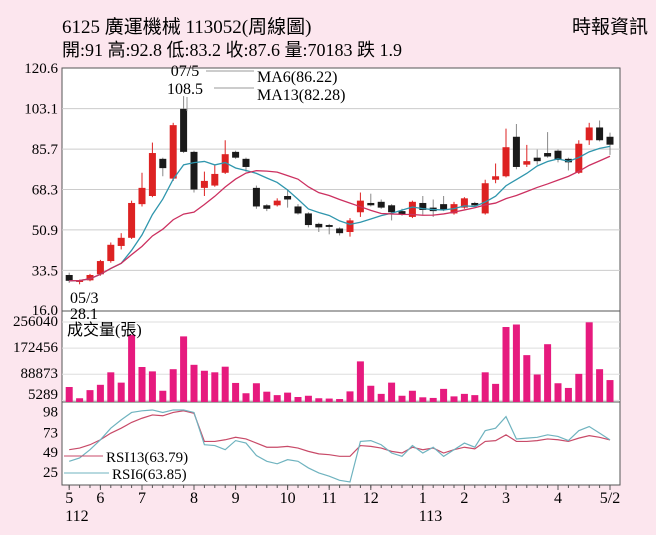 Image resolution: width=656 pixels, height=535 pixels. I want to click on month-tick-label: 10, so click(288, 498).